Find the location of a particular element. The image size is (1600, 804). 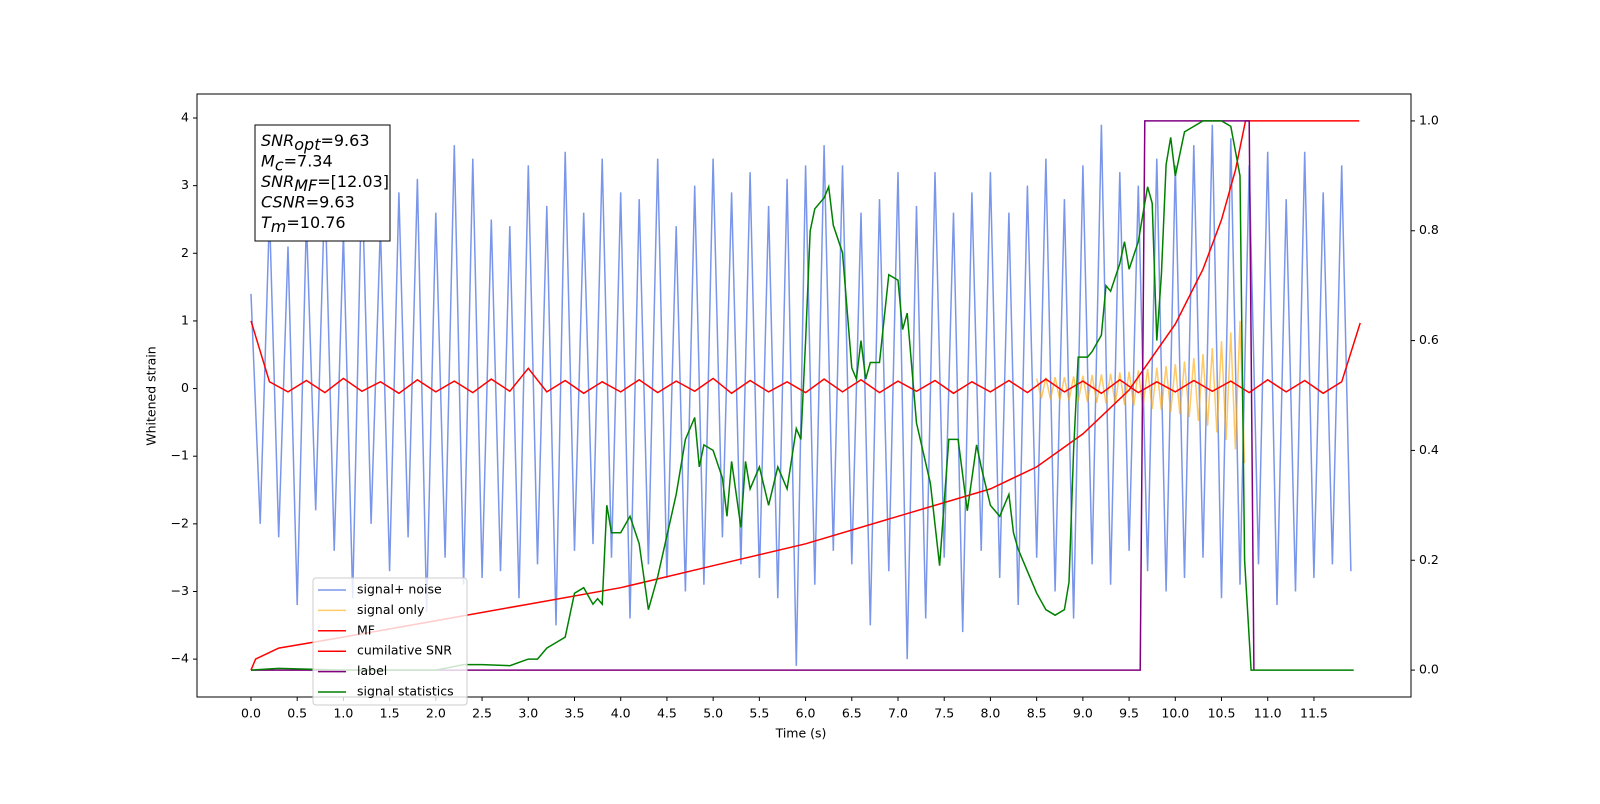

y2-tick-label: 0.2 is located at coordinates (1429, 559).